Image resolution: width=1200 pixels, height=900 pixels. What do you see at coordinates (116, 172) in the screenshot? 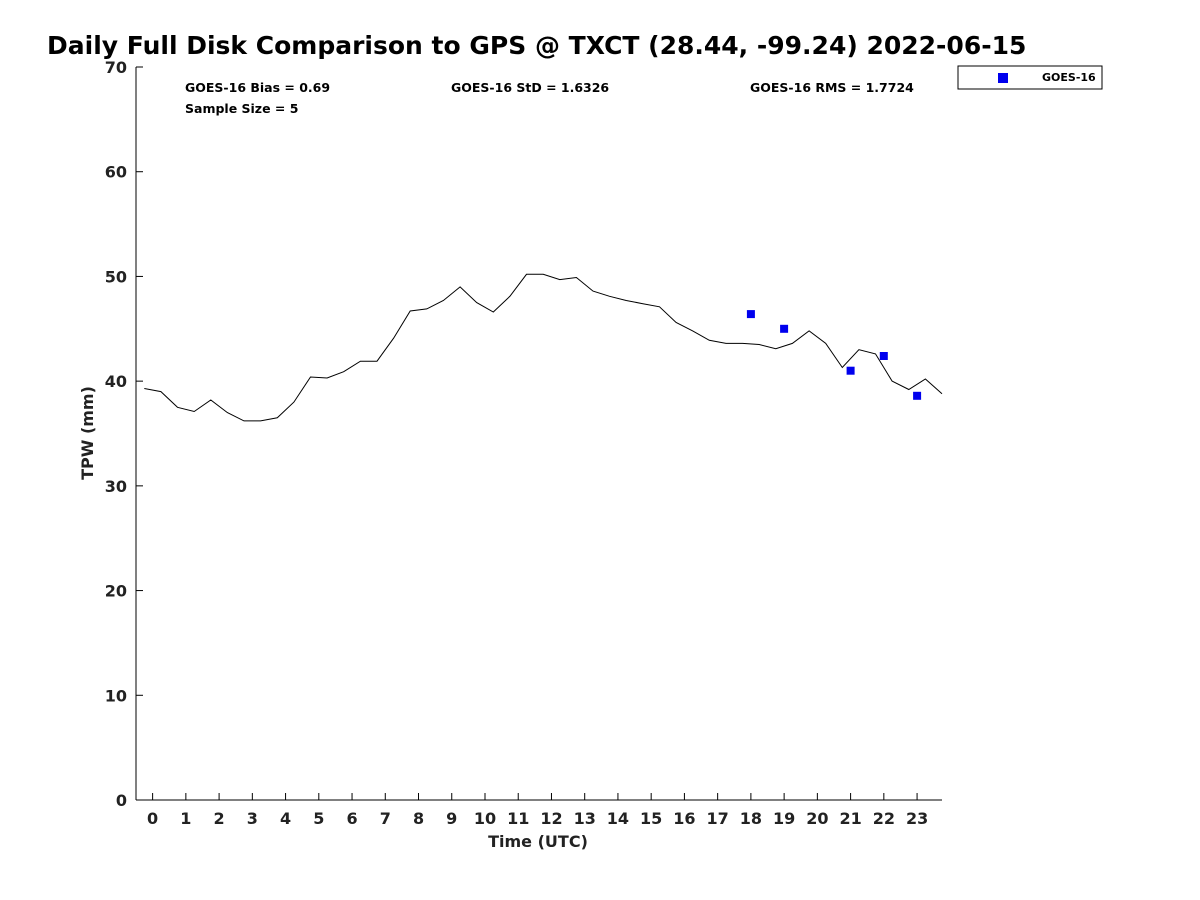
I see `y-tick-label: 60` at bounding box center [116, 172].